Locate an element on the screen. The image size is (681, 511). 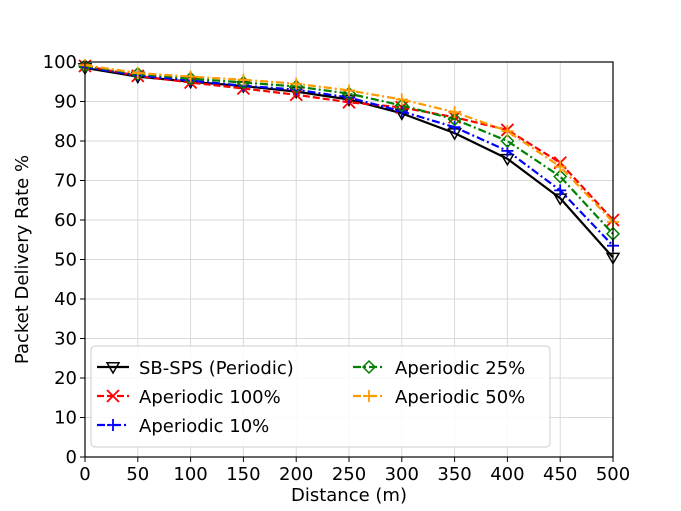
legend-label: Aperiodic 50% is located at coordinates (460, 397).